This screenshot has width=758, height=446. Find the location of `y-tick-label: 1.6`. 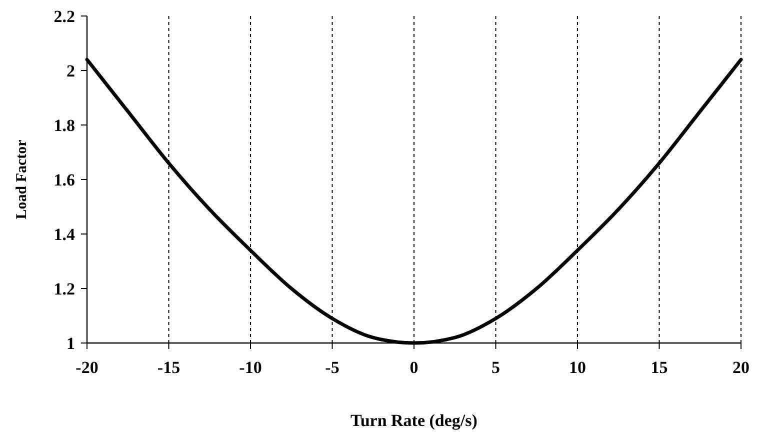

y-tick-label: 1.6 is located at coordinates (64, 180).